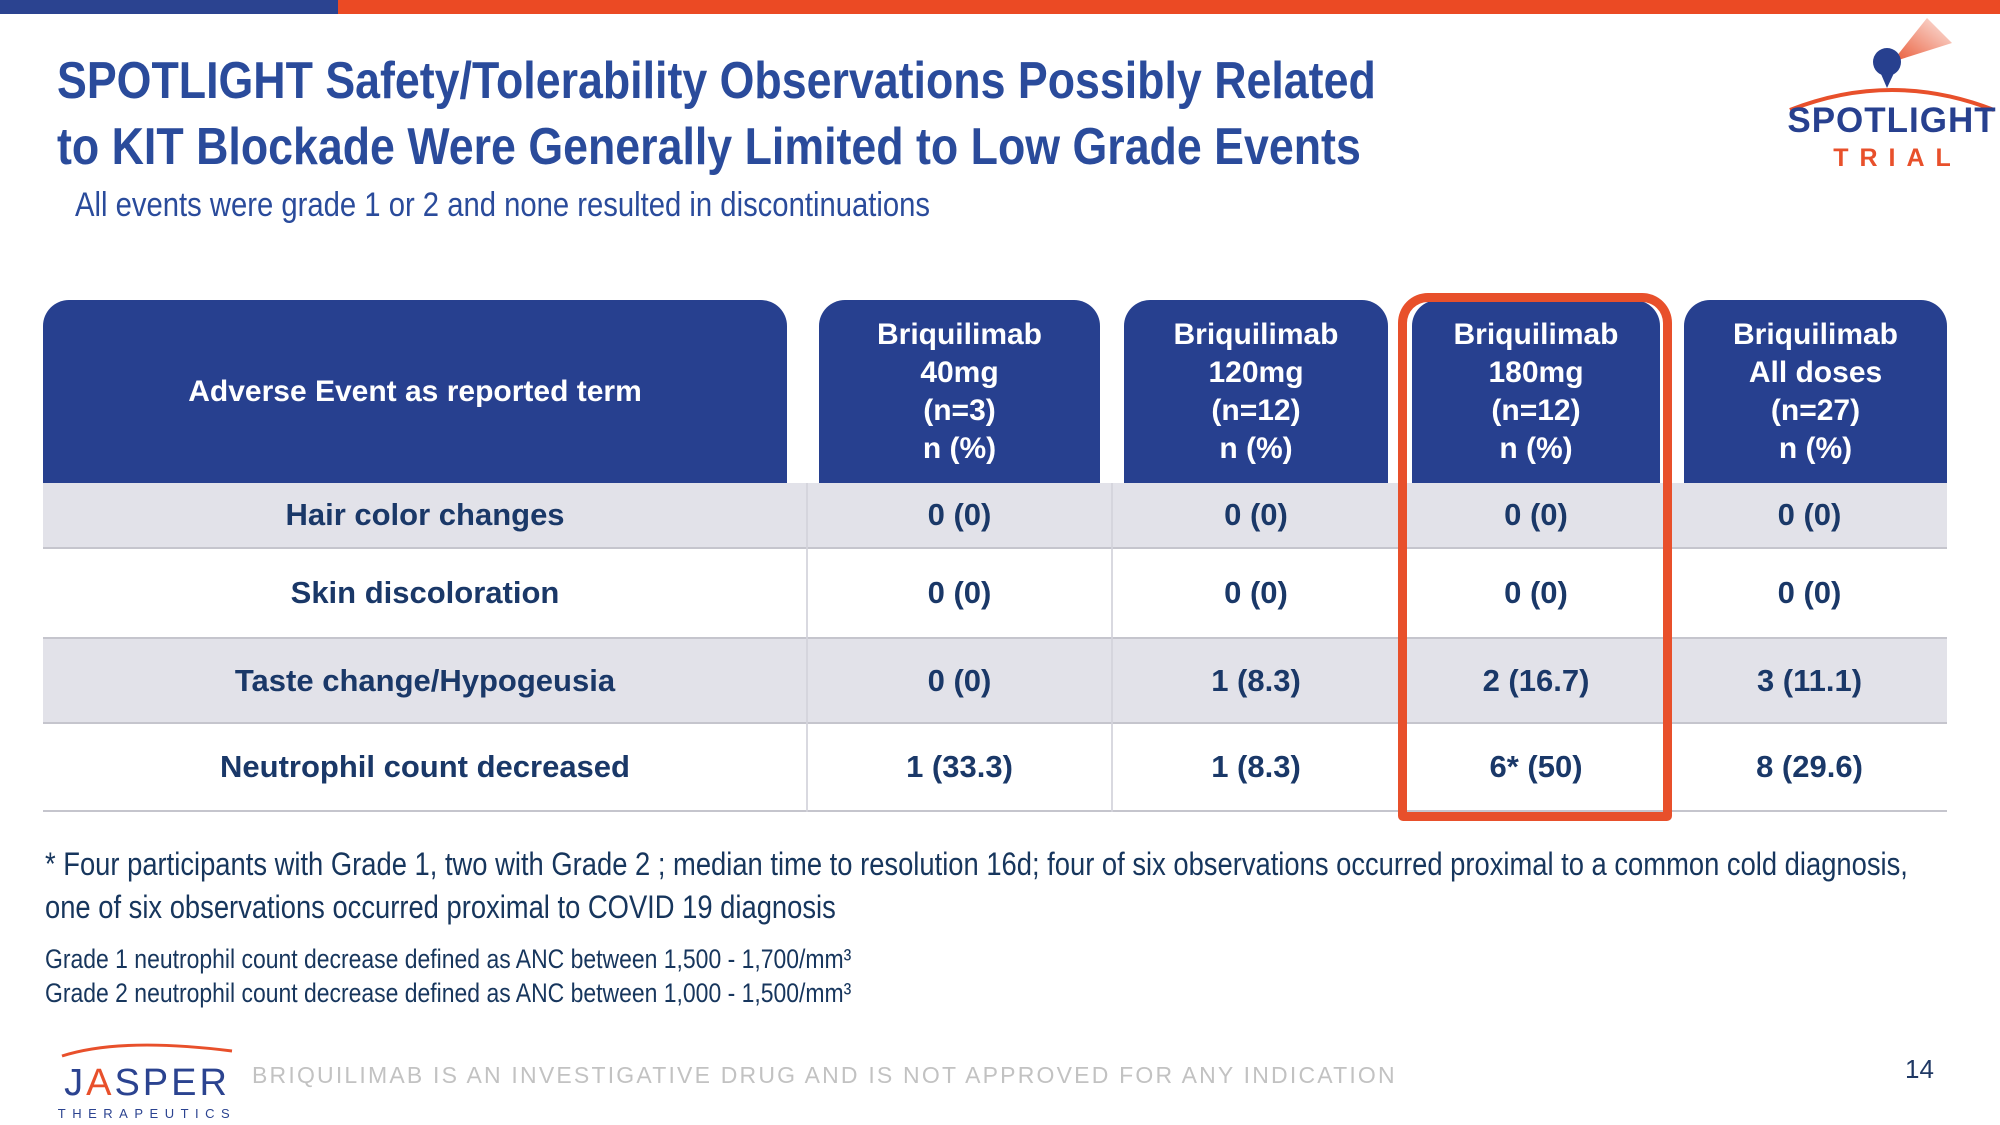 The height and width of the screenshot is (1125, 2000). I want to click on header-box-180mg: Briquilimab 180mg (n=12) n (%), so click(1536, 391).